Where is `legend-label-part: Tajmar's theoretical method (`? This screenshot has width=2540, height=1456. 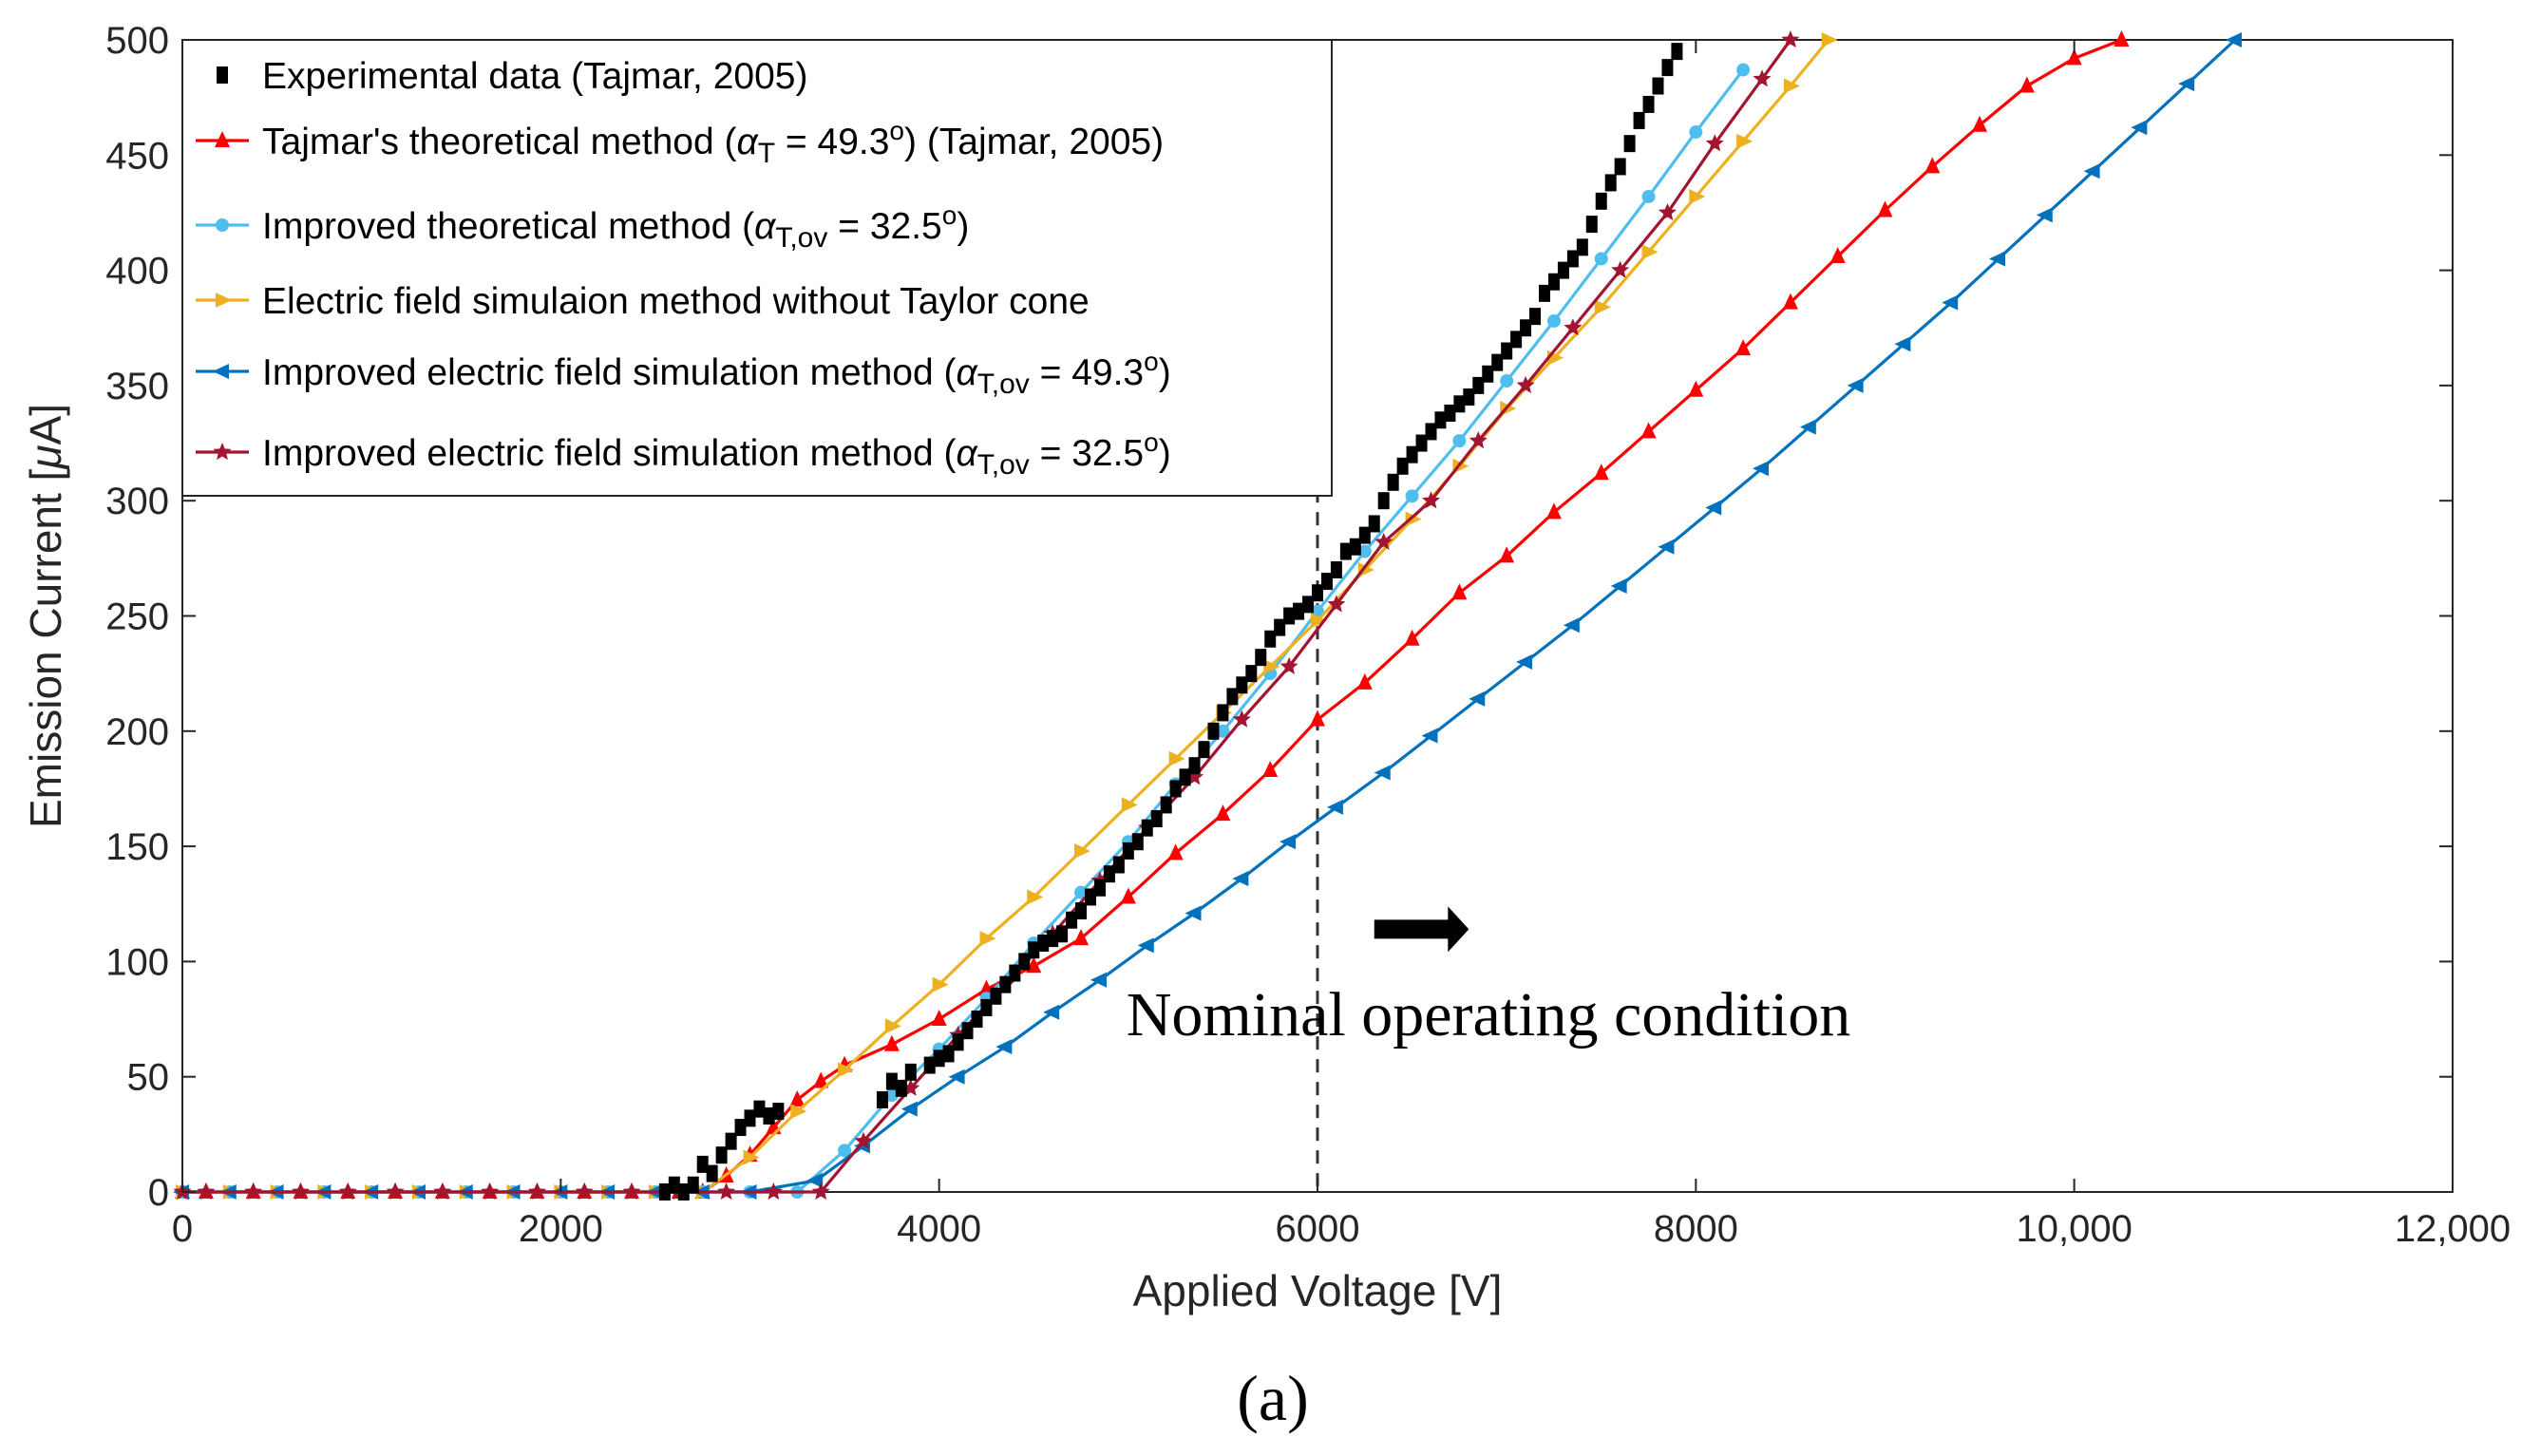
legend-label-part: Tajmar's theoretical method ( is located at coordinates (499, 142).